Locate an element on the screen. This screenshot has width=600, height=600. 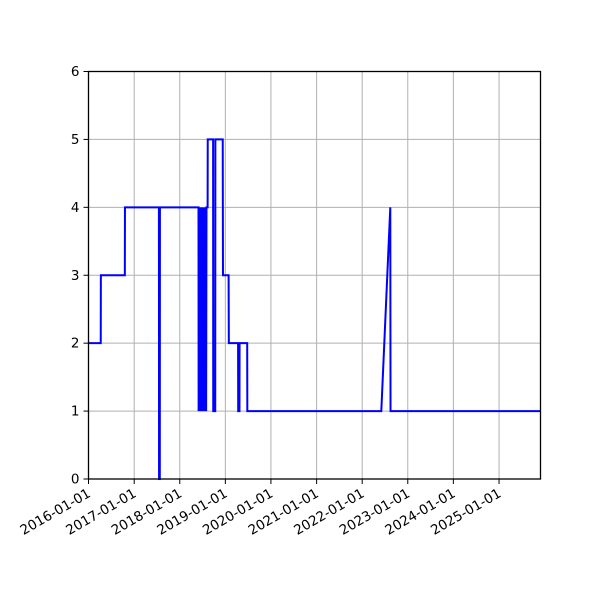
y-tick-label: 2 is located at coordinates (75, 344).